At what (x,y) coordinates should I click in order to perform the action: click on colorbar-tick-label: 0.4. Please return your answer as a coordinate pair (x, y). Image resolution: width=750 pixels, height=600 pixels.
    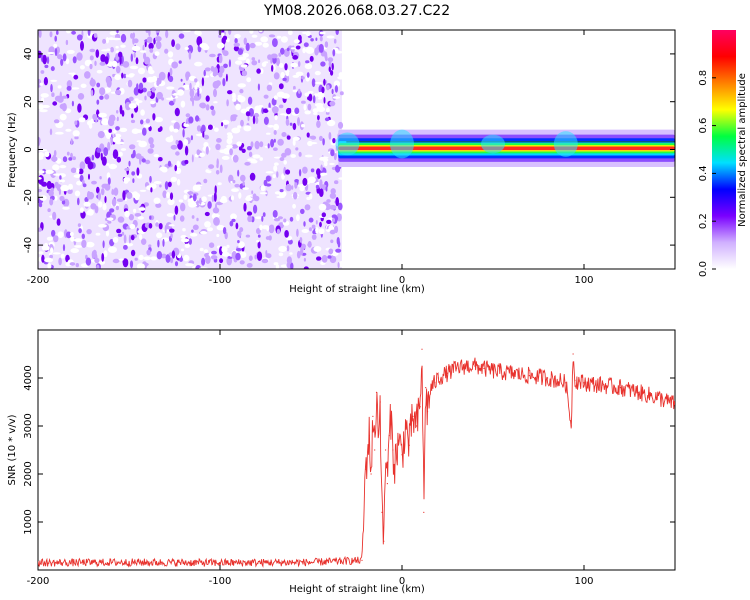
    Looking at the image, I should click on (703, 173).